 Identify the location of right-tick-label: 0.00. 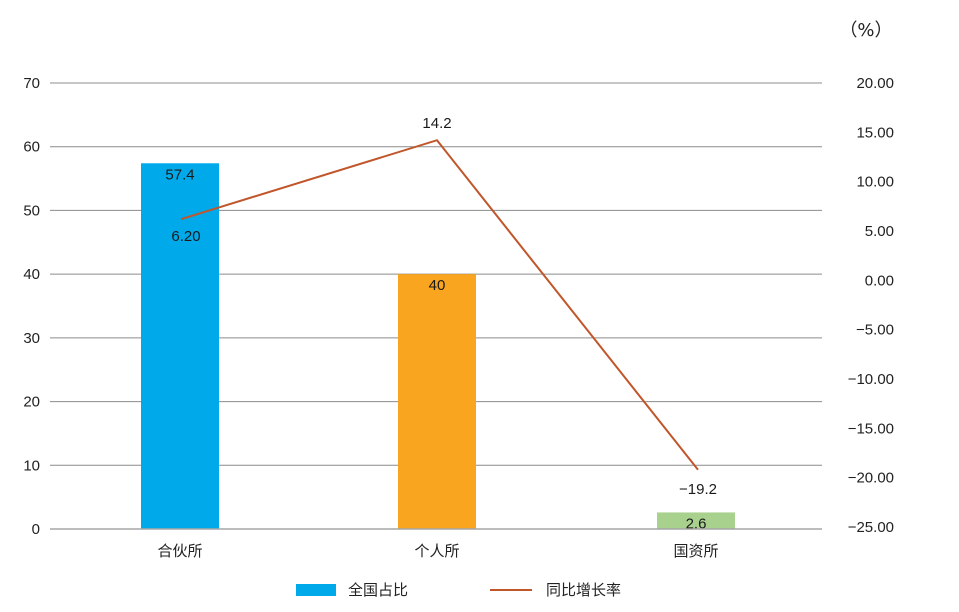
(879, 280).